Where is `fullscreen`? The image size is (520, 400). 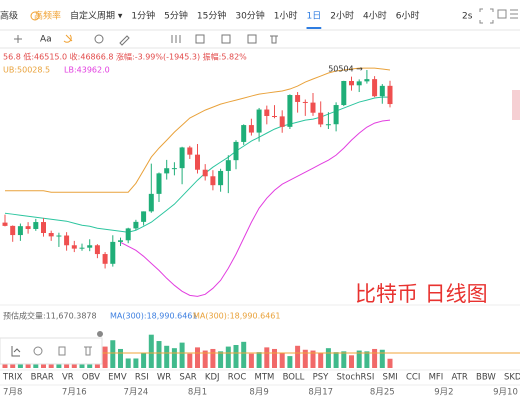 fullscreen is located at coordinates (486, 16).